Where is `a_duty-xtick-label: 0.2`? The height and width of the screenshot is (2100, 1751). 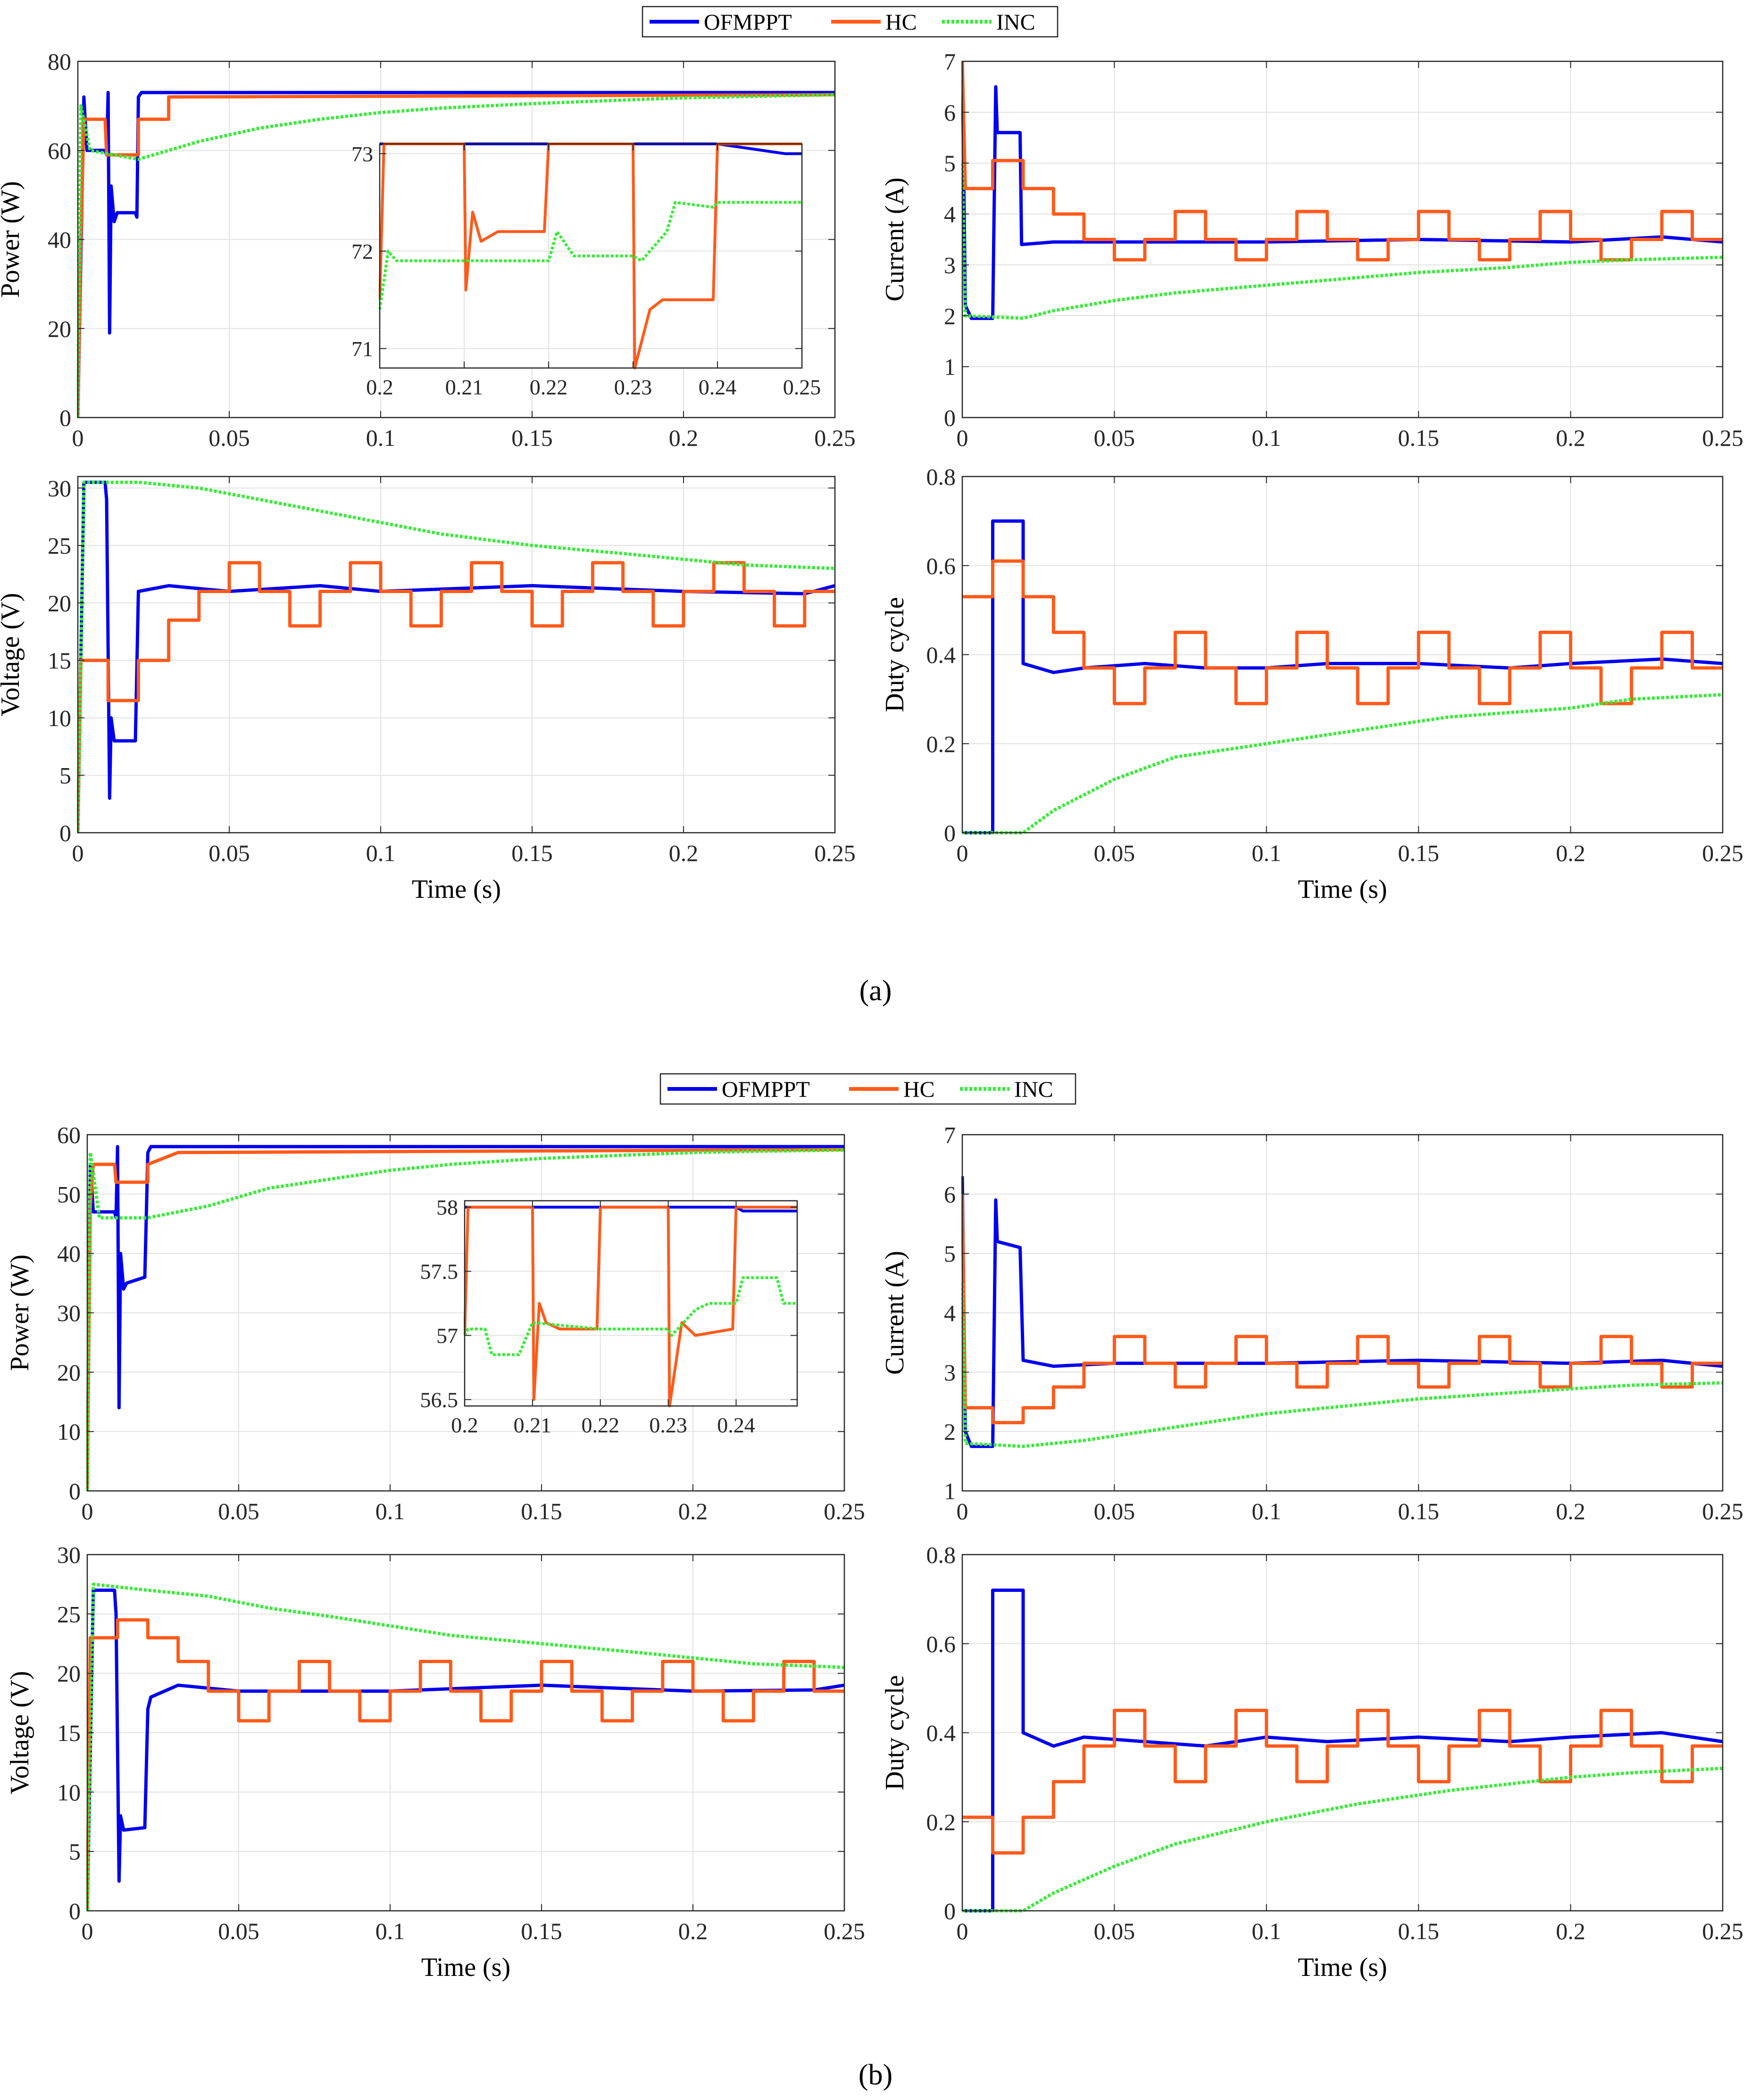 a_duty-xtick-label: 0.2 is located at coordinates (1571, 853).